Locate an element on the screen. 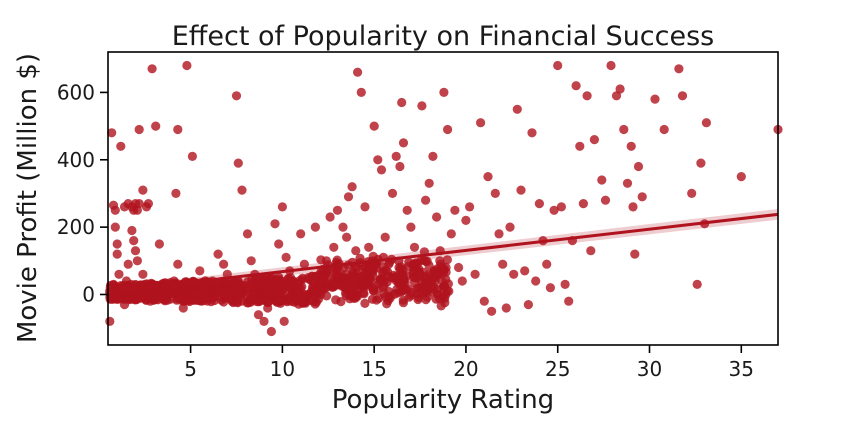  y-axis-label: Movie Profit (Million $) is located at coordinates (28, 198).